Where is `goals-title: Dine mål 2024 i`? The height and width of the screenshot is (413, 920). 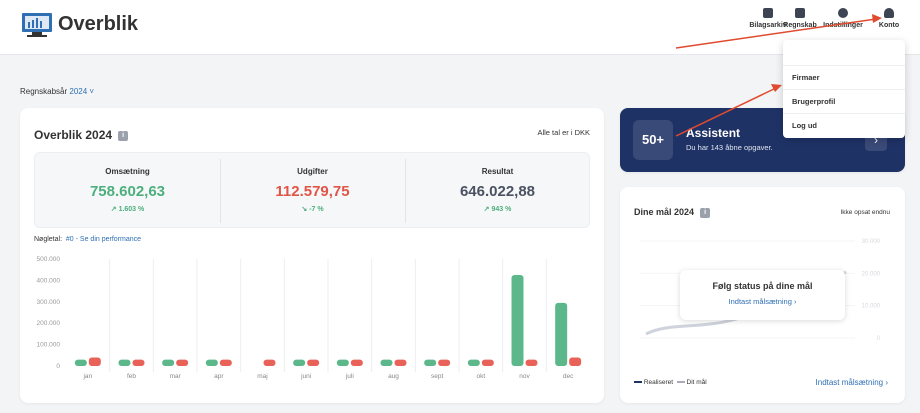
goals-title: Dine mål 2024 i is located at coordinates (672, 212).